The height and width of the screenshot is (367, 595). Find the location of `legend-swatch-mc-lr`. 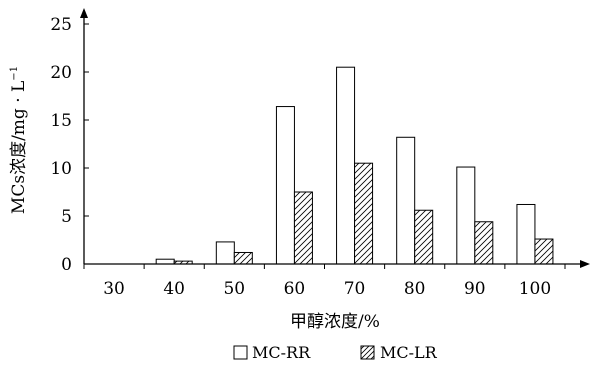

legend-swatch-mc-lr is located at coordinates (367, 352).